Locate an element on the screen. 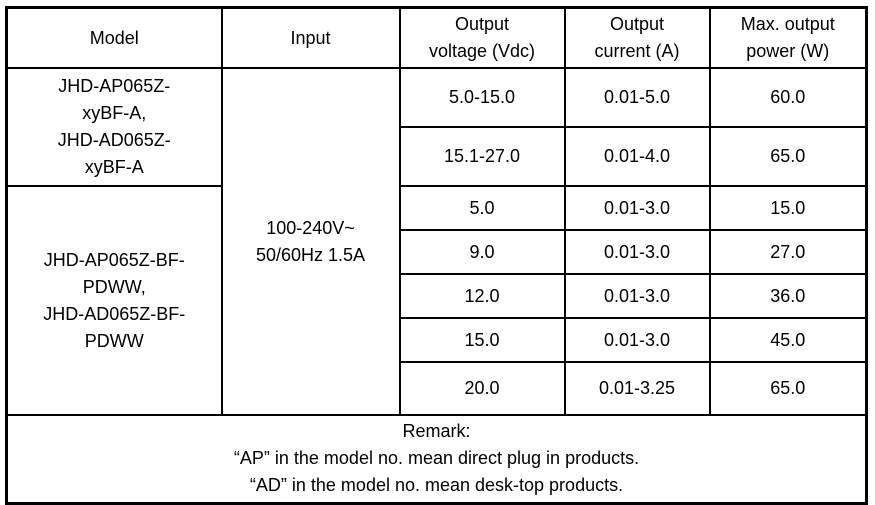  spec-row: 15.1-27.0 0.01-4.0 65.0 is located at coordinates (437, 156).